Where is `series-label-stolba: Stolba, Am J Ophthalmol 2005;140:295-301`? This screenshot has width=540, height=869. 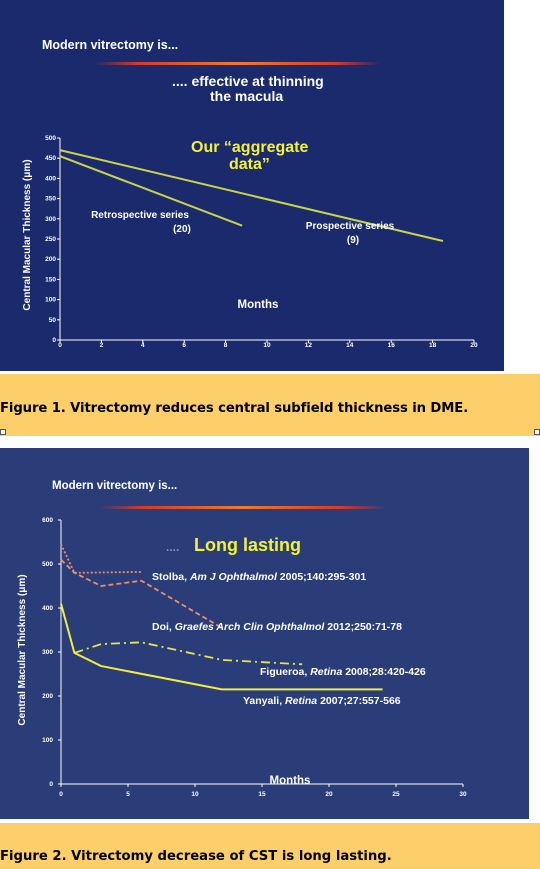
series-label-stolba: Stolba, Am J Ophthalmol 2005;140:295-301 is located at coordinates (259, 577).